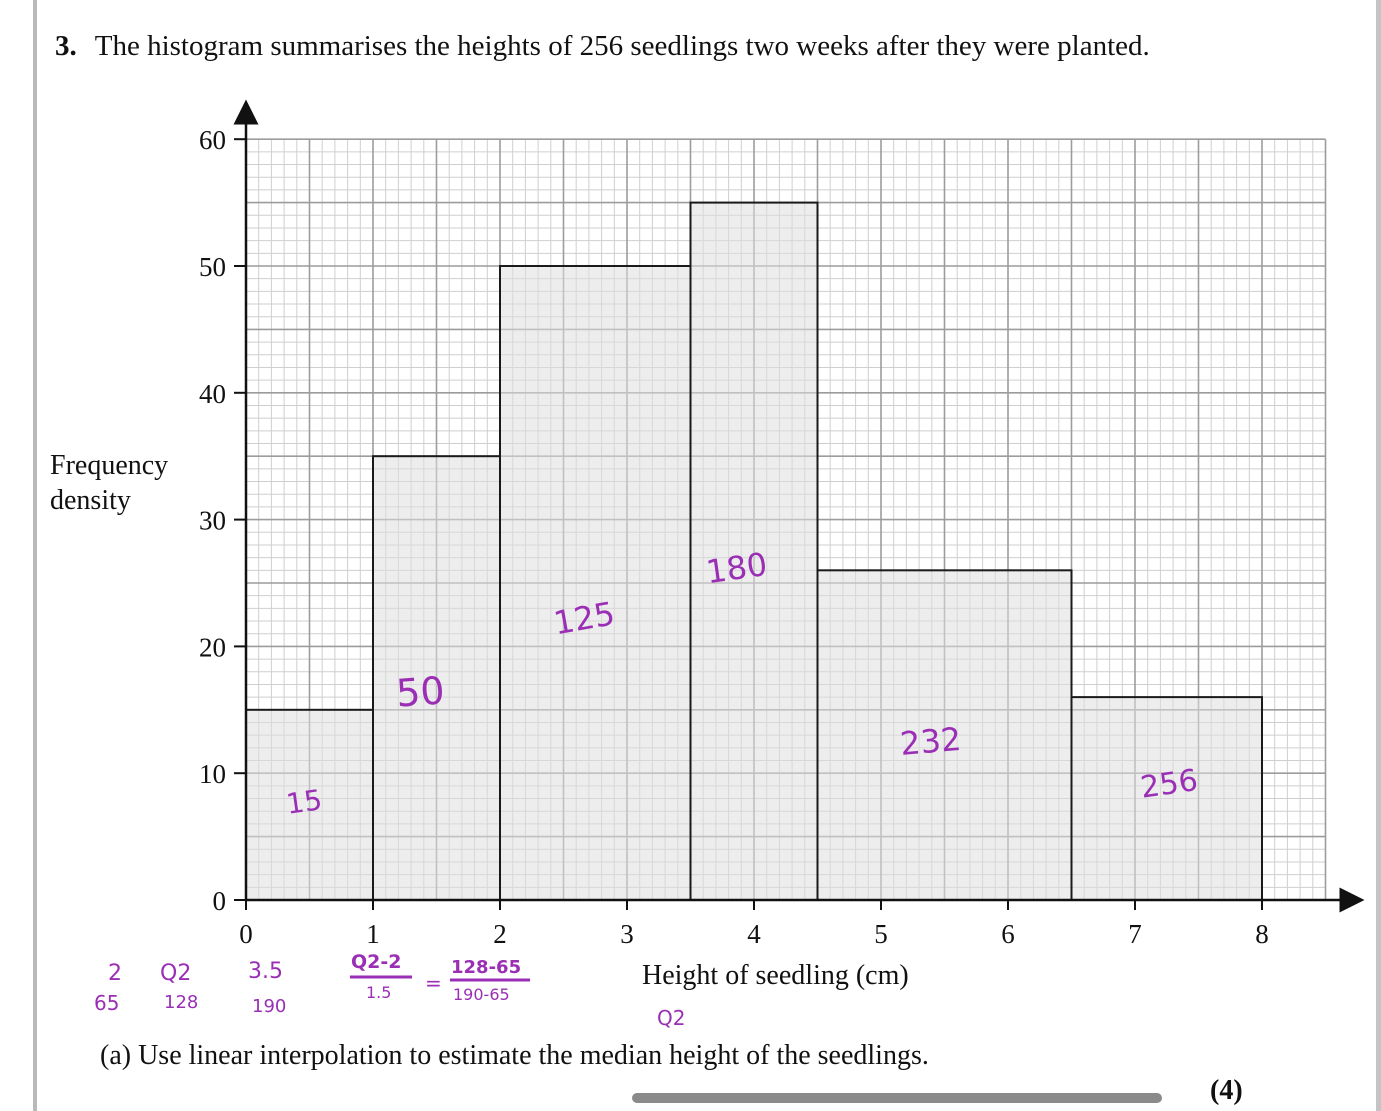 Image resolution: width=1381 pixels, height=1111 pixels. Describe the element at coordinates (1378, 555) in the screenshot. I see `page-edge-right` at that location.